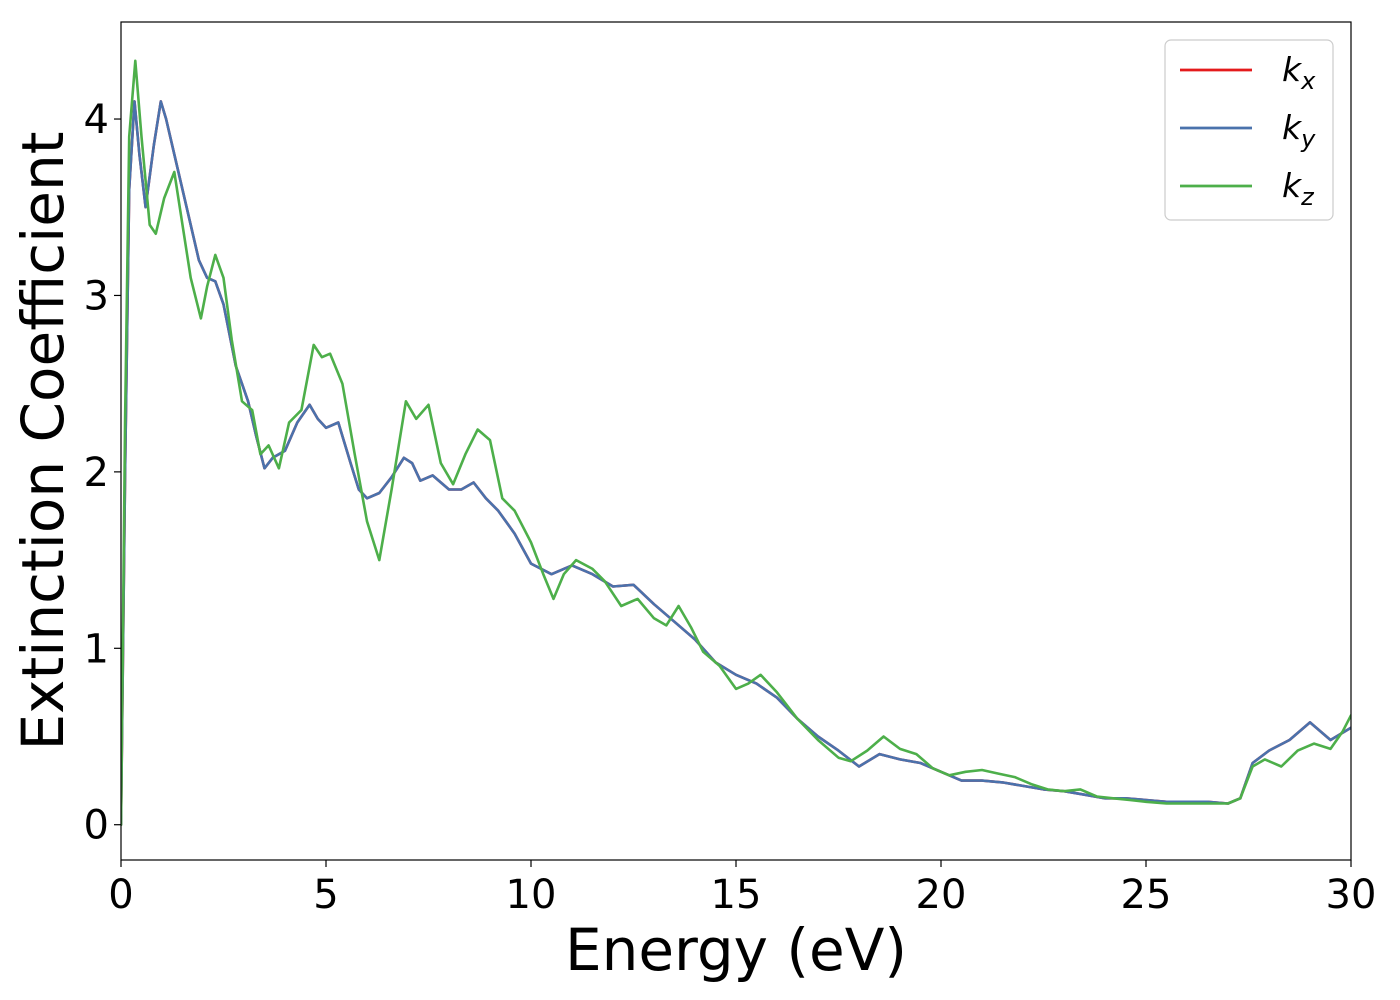  I want to click on y-axis-title: Extinction Coefficient, so click(43, 441).